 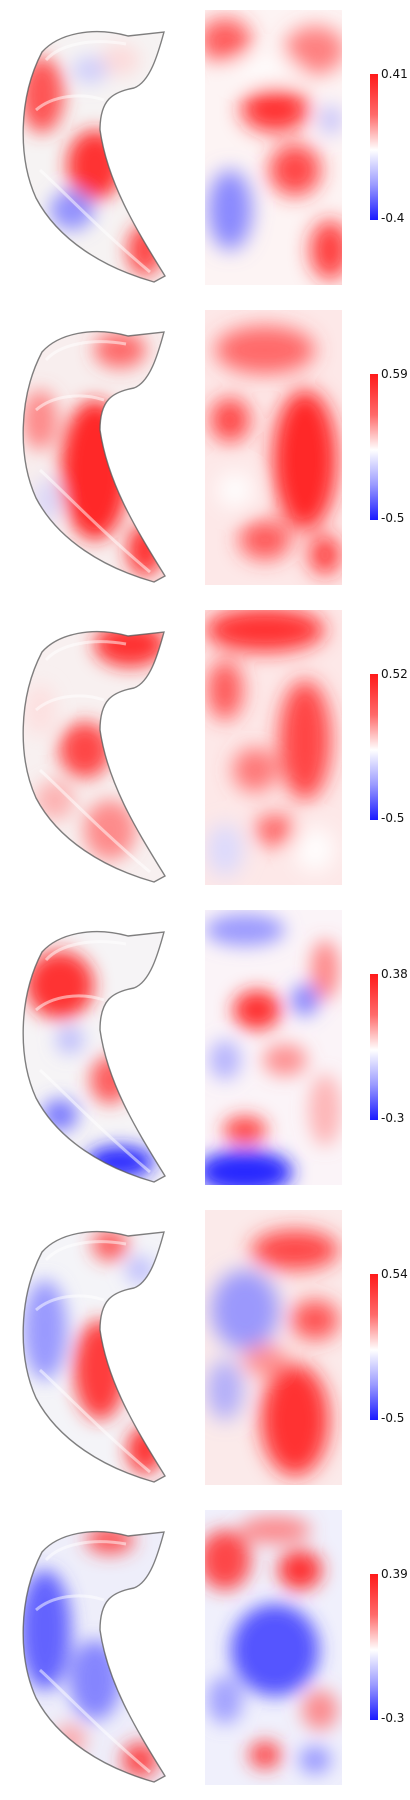 What do you see at coordinates (394, 374) in the screenshot?
I see `colorbar-max-label: 0.59` at bounding box center [394, 374].